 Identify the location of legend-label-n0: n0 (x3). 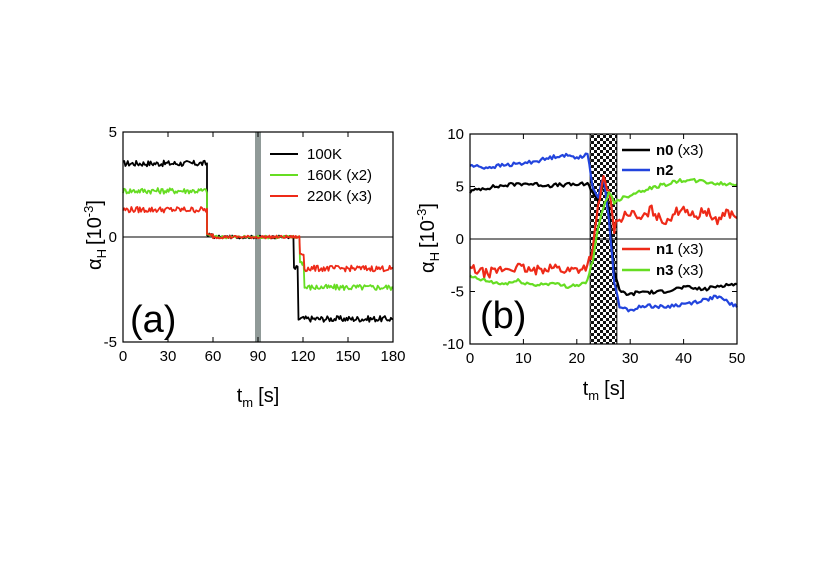
(680, 150).